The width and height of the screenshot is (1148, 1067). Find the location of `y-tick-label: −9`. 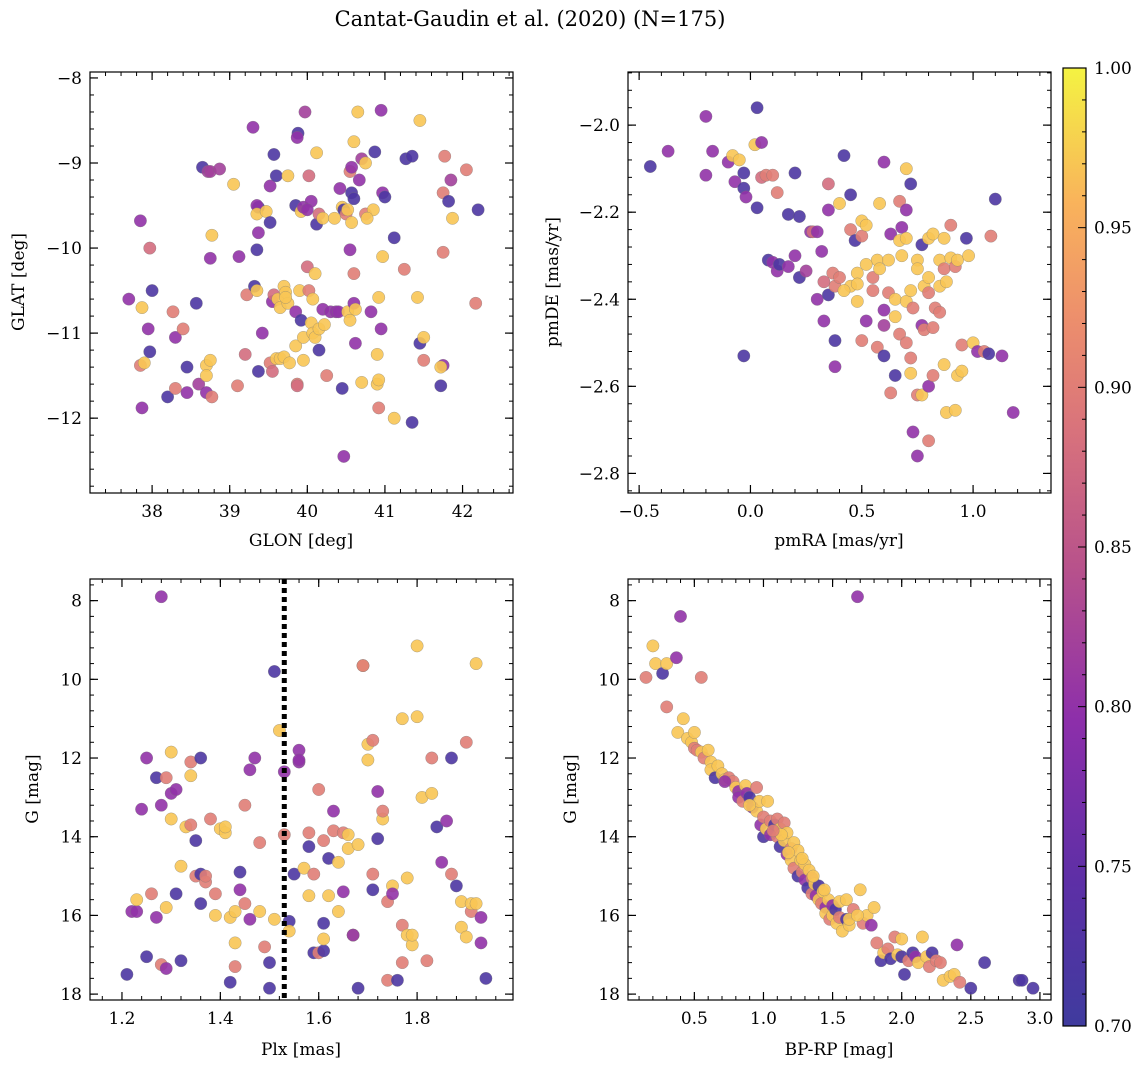

y-tick-label: −9 is located at coordinates (69, 164).